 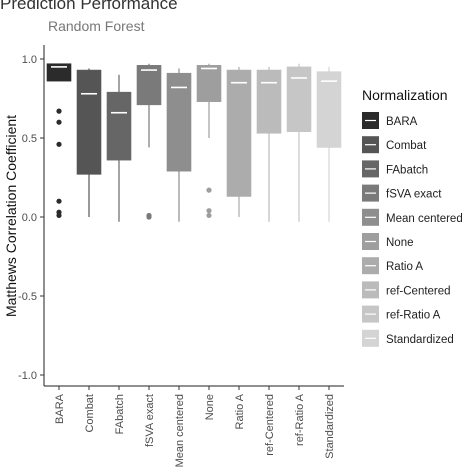 I want to click on legend-entry-label: BARA, so click(x=402, y=122).